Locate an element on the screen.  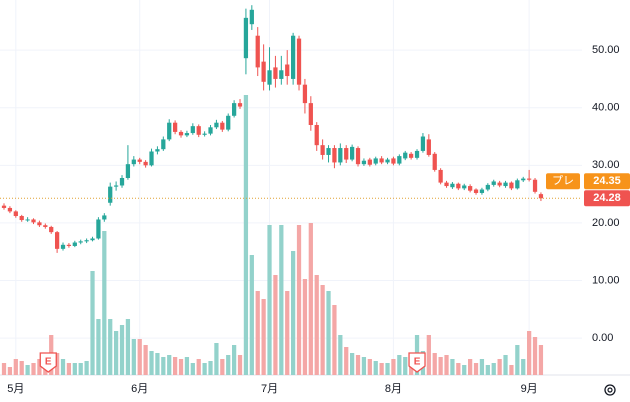
settings-icon is located at coordinates (610, 390).